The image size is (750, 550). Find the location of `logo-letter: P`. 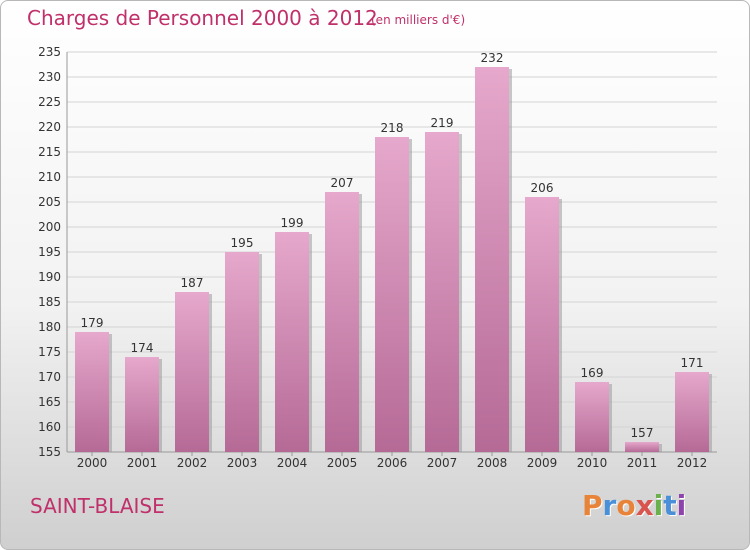

logo-letter: P is located at coordinates (592, 505).